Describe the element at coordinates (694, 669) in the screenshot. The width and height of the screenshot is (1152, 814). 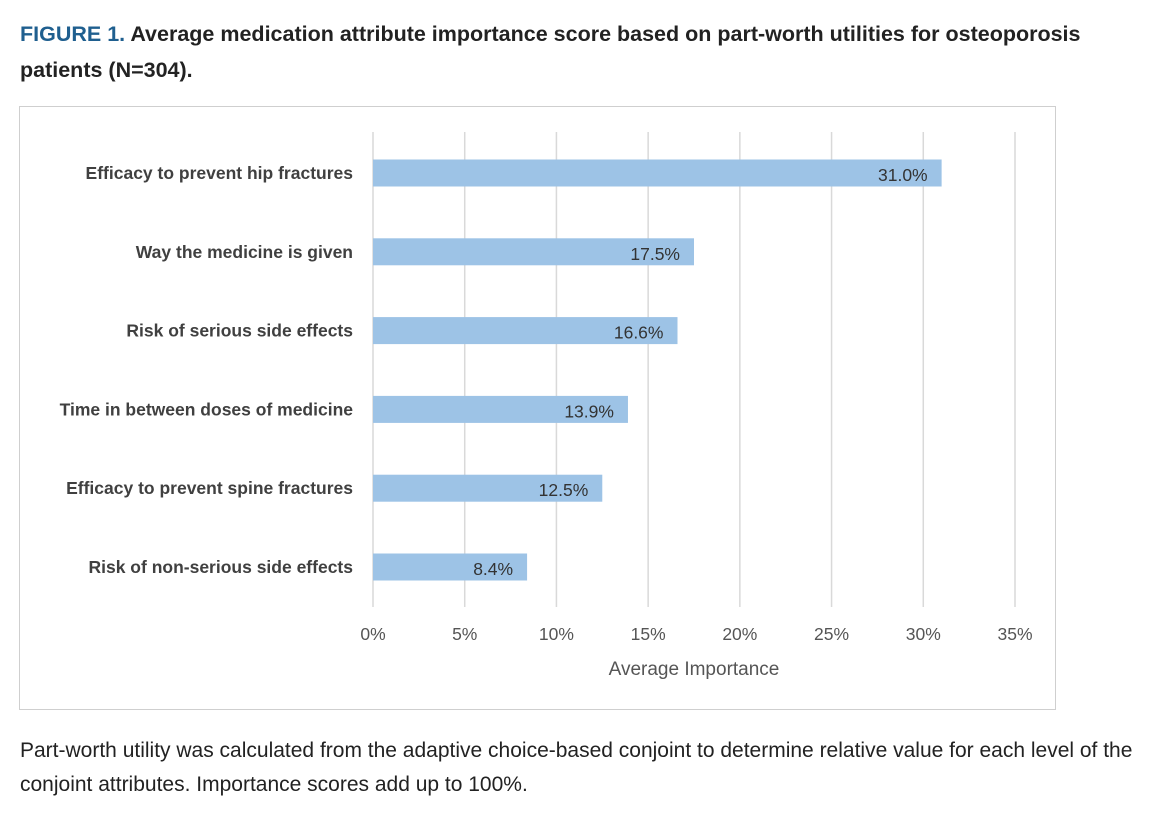
I see `x-axis-title: Average Importance` at that location.